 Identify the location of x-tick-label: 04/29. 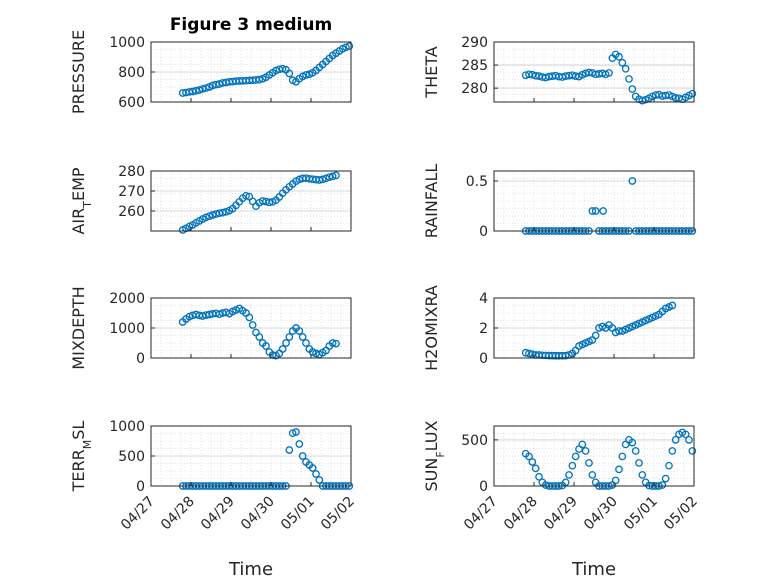
(561, 514).